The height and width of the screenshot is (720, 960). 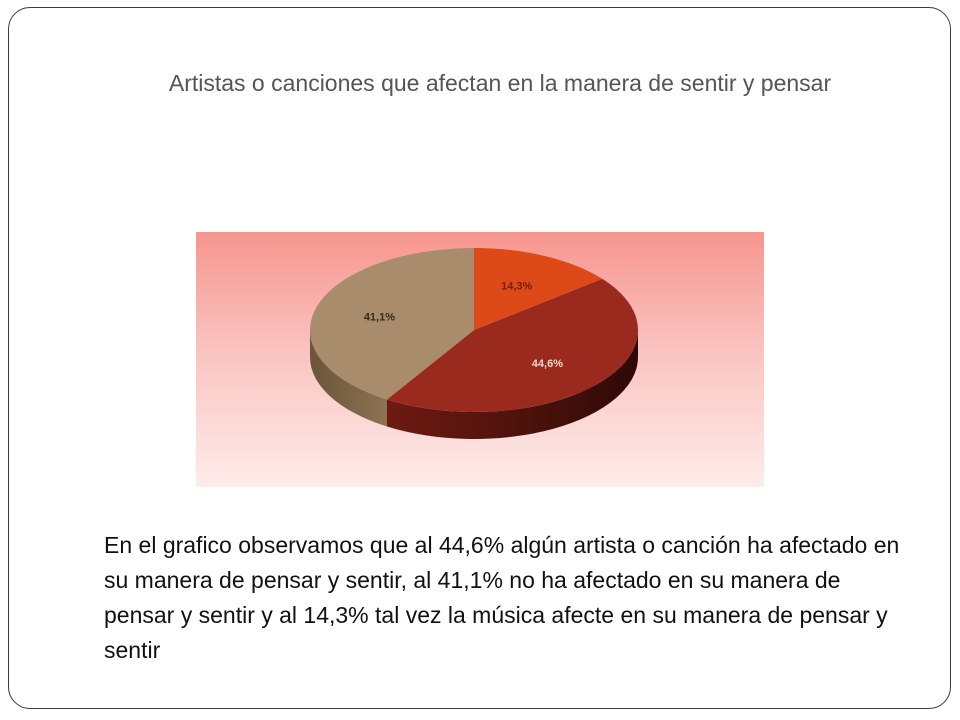 I want to click on pie-data-label-1: 14,3%, so click(x=516, y=287).